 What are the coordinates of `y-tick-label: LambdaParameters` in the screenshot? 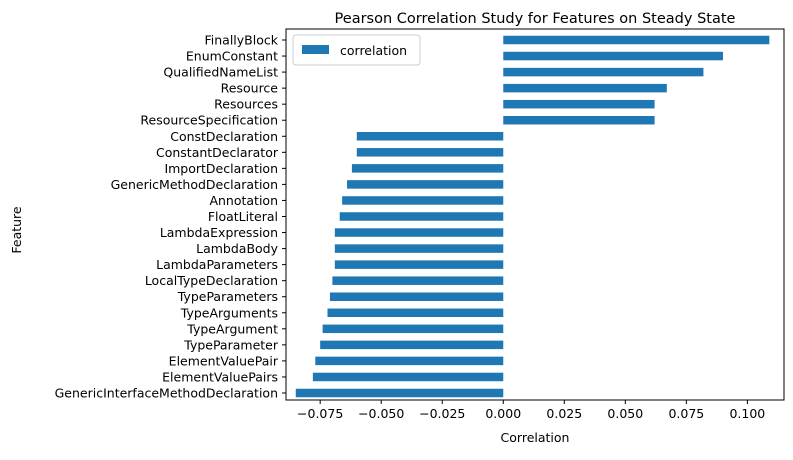 It's located at (217, 264).